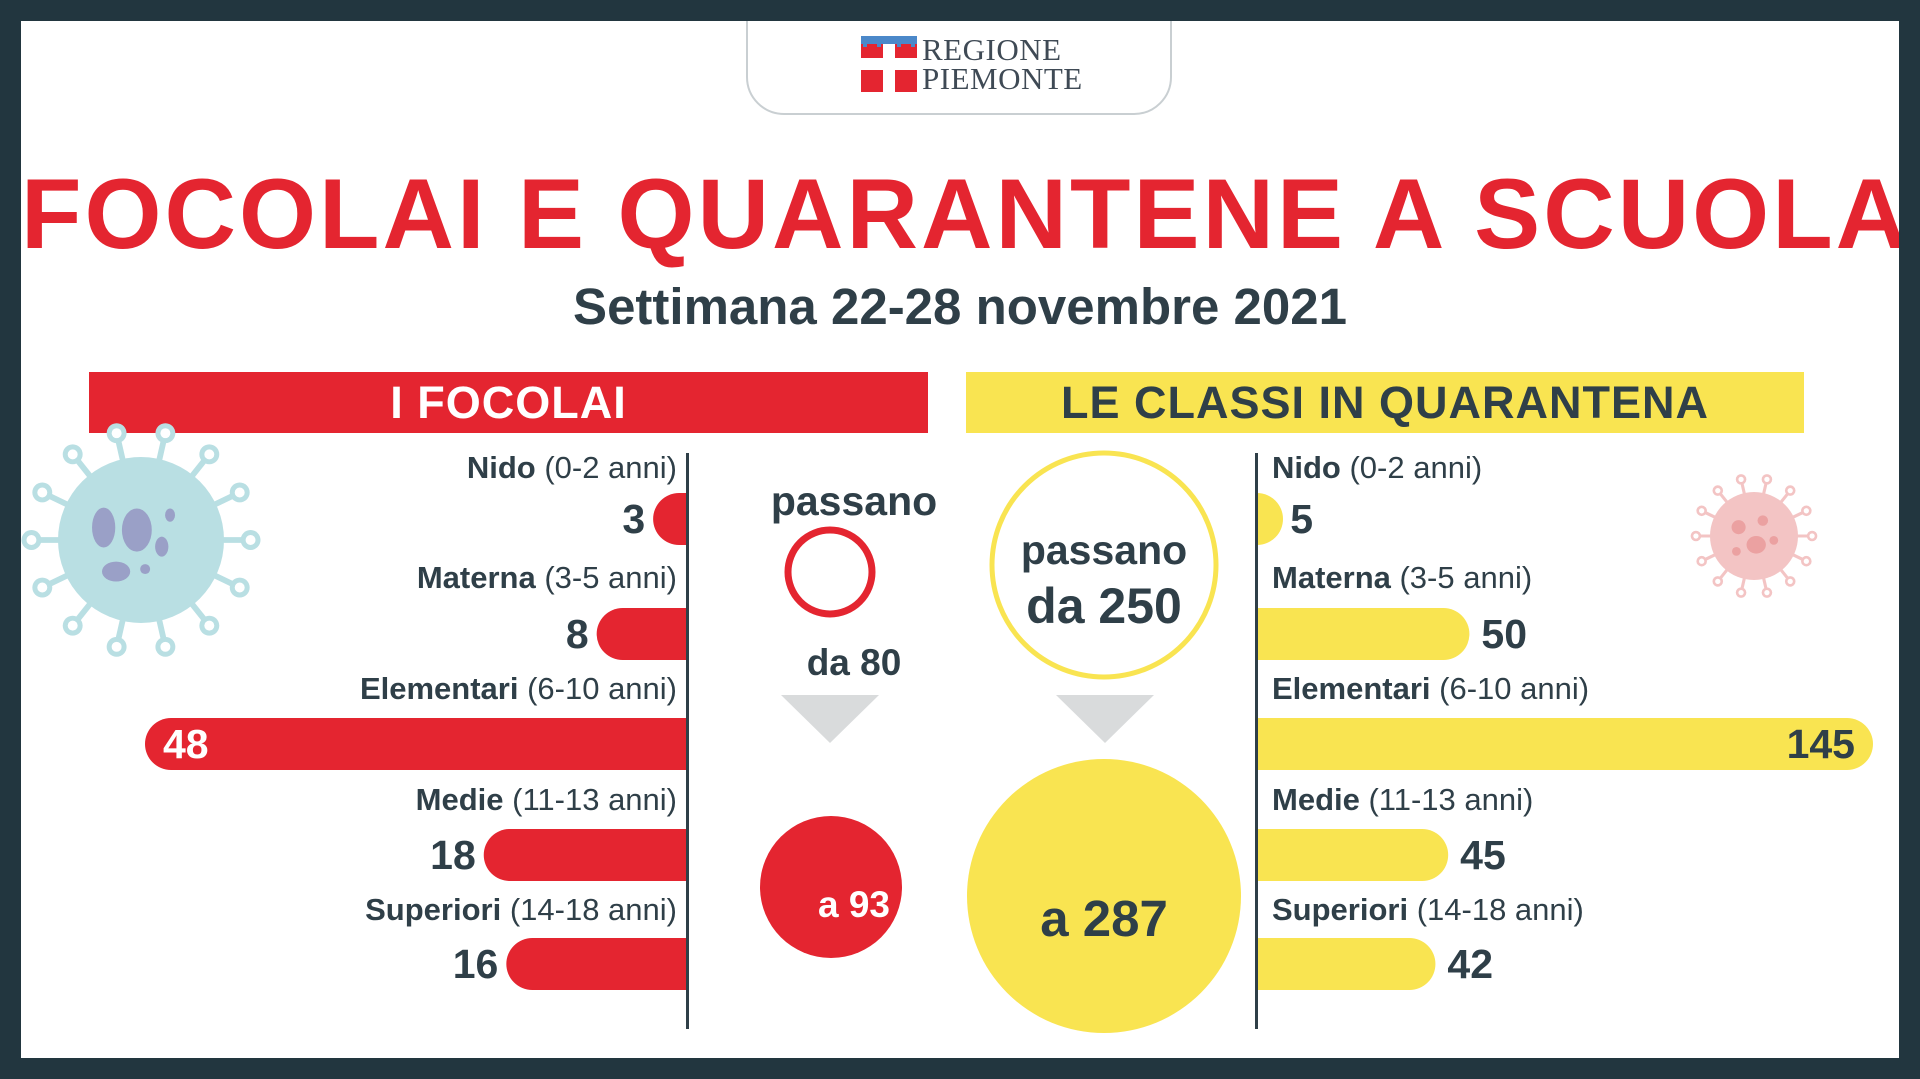 The width and height of the screenshot is (1920, 1079). Describe the element at coordinates (606, 577) in the screenshot. I see `focolai-category-label-1-range: (3-5 anni)` at that location.